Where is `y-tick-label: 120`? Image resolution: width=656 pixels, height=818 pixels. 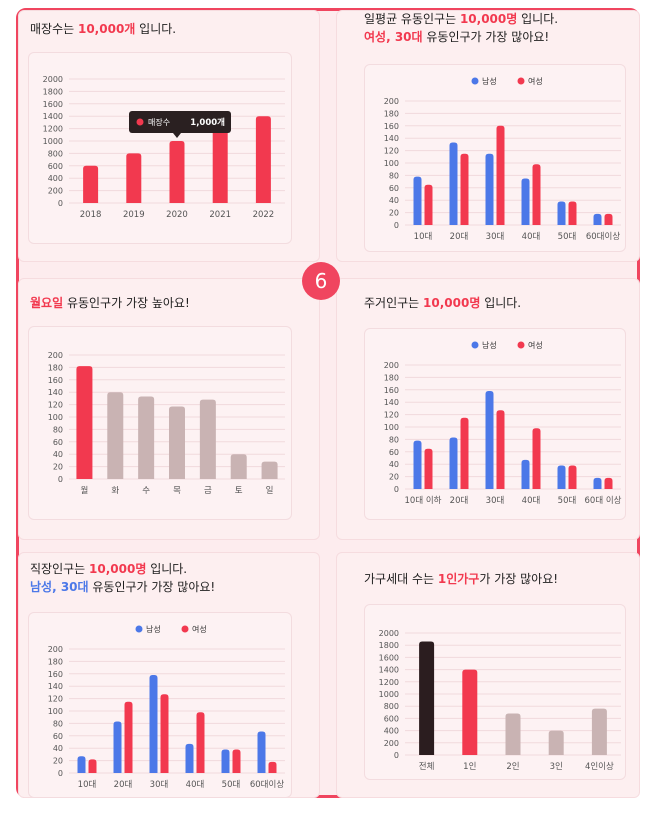
y-tick-label: 120 is located at coordinates (55, 699).